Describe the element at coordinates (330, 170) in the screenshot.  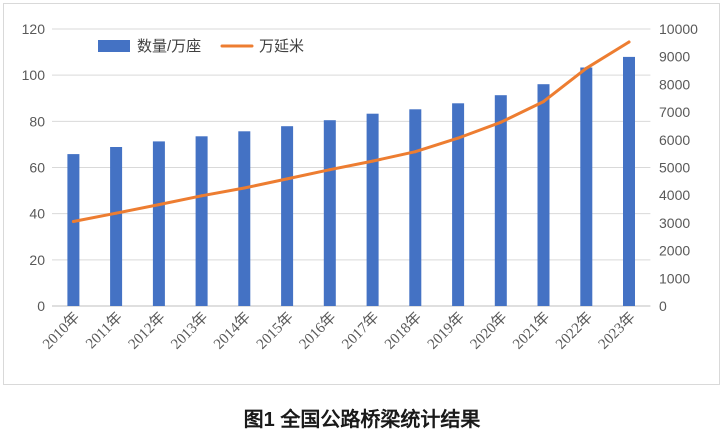
I see `line-point-2016` at that location.